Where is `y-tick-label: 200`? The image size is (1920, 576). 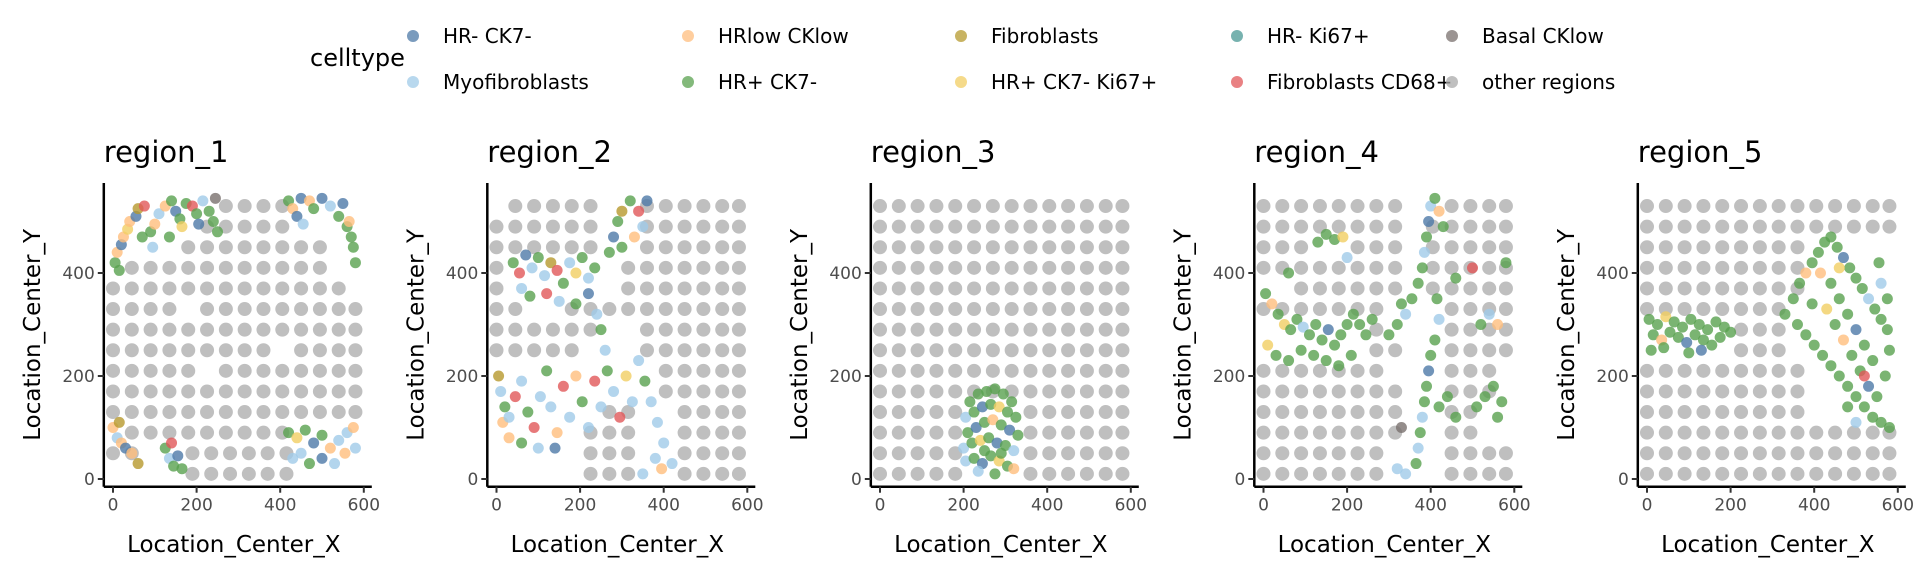 y-tick-label: 200 is located at coordinates (1229, 377).